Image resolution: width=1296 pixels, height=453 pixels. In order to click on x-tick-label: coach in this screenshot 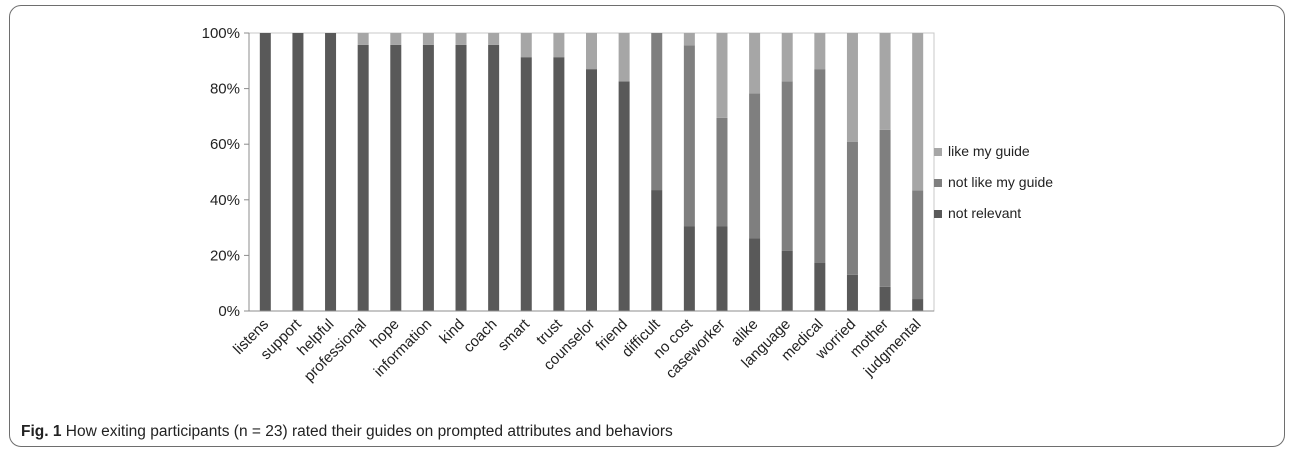, I will do `click(480, 336)`.